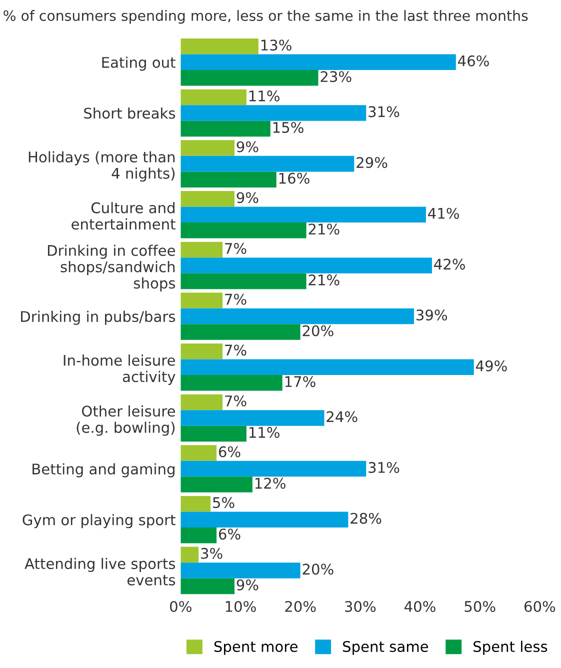 This screenshot has height=668, width=561. Describe the element at coordinates (300, 382) in the screenshot. I see `data-label: 17%` at that location.